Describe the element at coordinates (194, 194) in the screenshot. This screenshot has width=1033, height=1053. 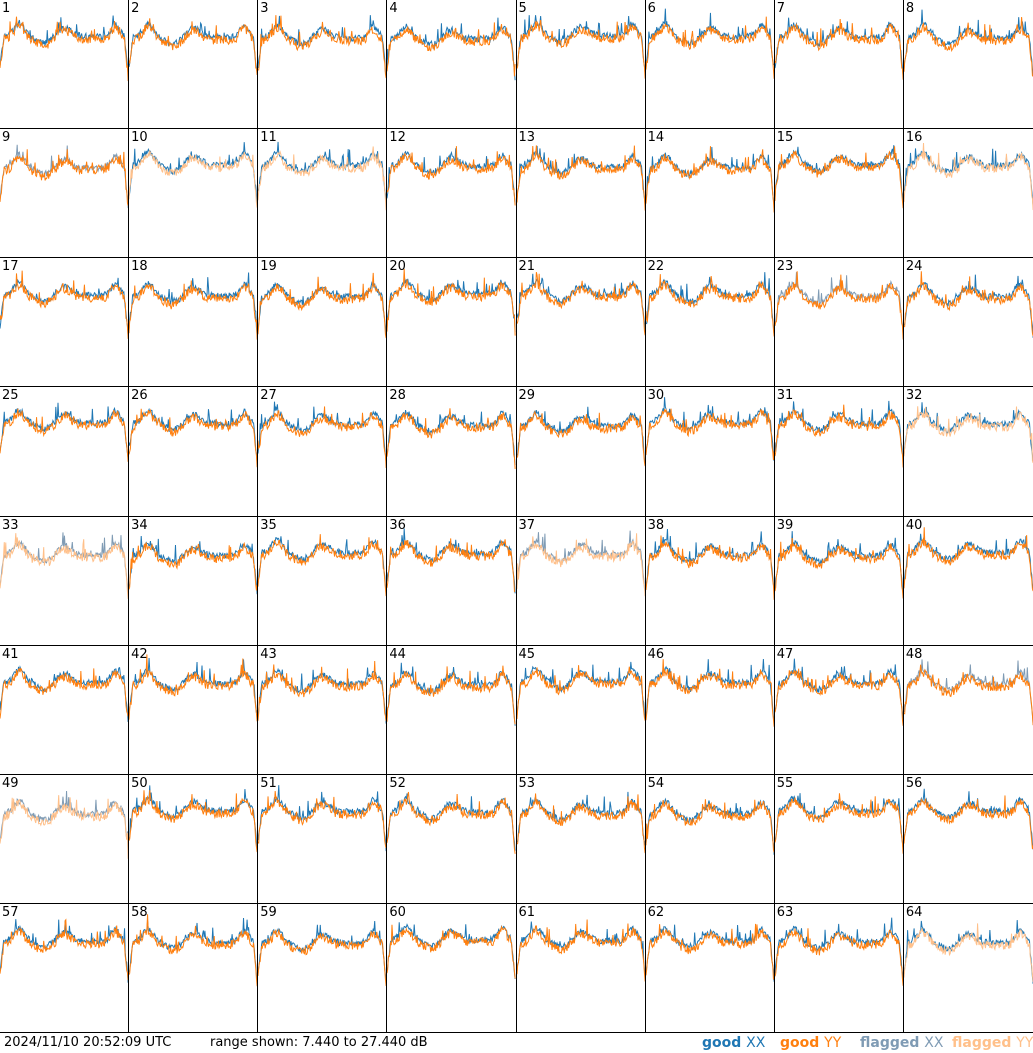
I see `antenna-panel-10: 10` at that location.